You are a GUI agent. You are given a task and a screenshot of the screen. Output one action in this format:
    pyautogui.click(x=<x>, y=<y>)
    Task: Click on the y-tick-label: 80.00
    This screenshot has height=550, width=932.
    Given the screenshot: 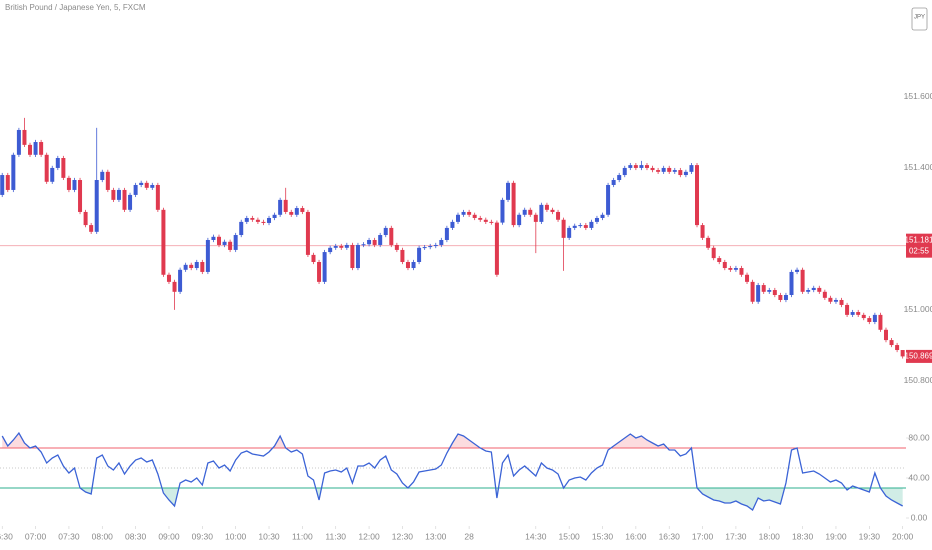 What is the action you would take?
    pyautogui.click(x=919, y=437)
    